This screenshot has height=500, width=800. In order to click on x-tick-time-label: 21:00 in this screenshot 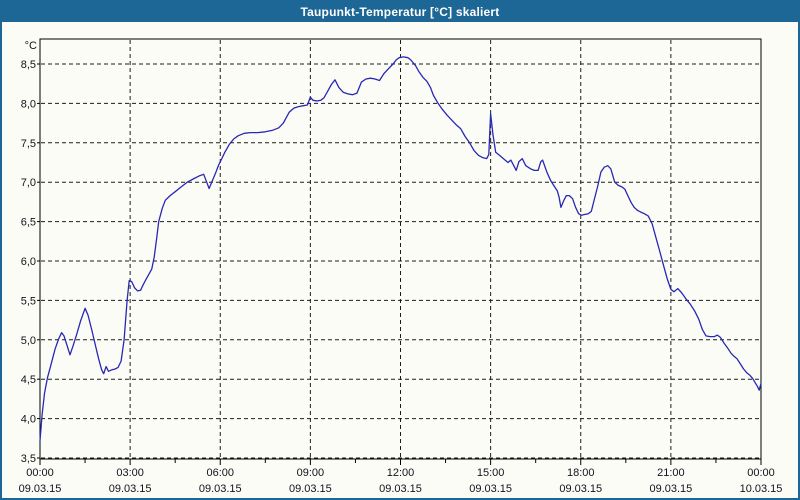, I will do `click(671, 473)`.